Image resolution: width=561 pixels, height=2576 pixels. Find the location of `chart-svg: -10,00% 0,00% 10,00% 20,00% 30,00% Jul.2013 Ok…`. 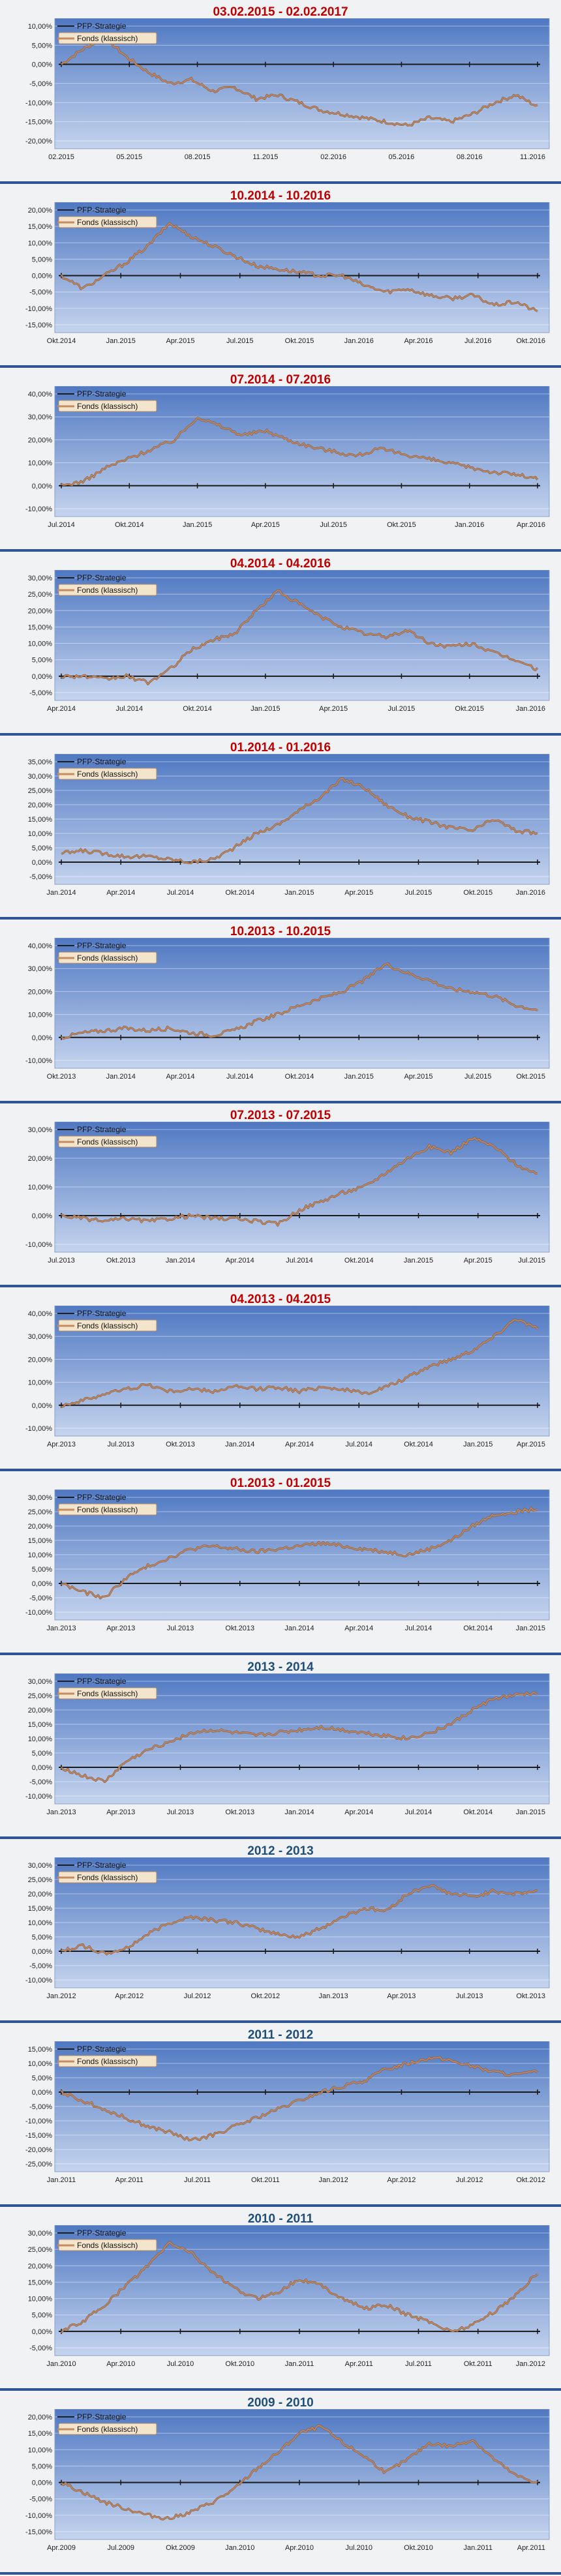

chart-svg: -10,00% 0,00% 10,00% 20,00% 30,00% Jul.2013 Ok… is located at coordinates (287, 1193).